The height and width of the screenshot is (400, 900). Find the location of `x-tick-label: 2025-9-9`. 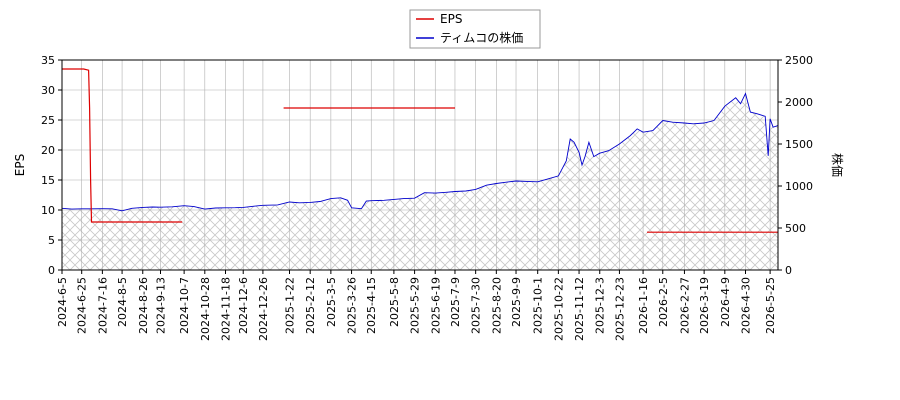

x-tick-label: 2025-9-9 is located at coordinates (516, 302).